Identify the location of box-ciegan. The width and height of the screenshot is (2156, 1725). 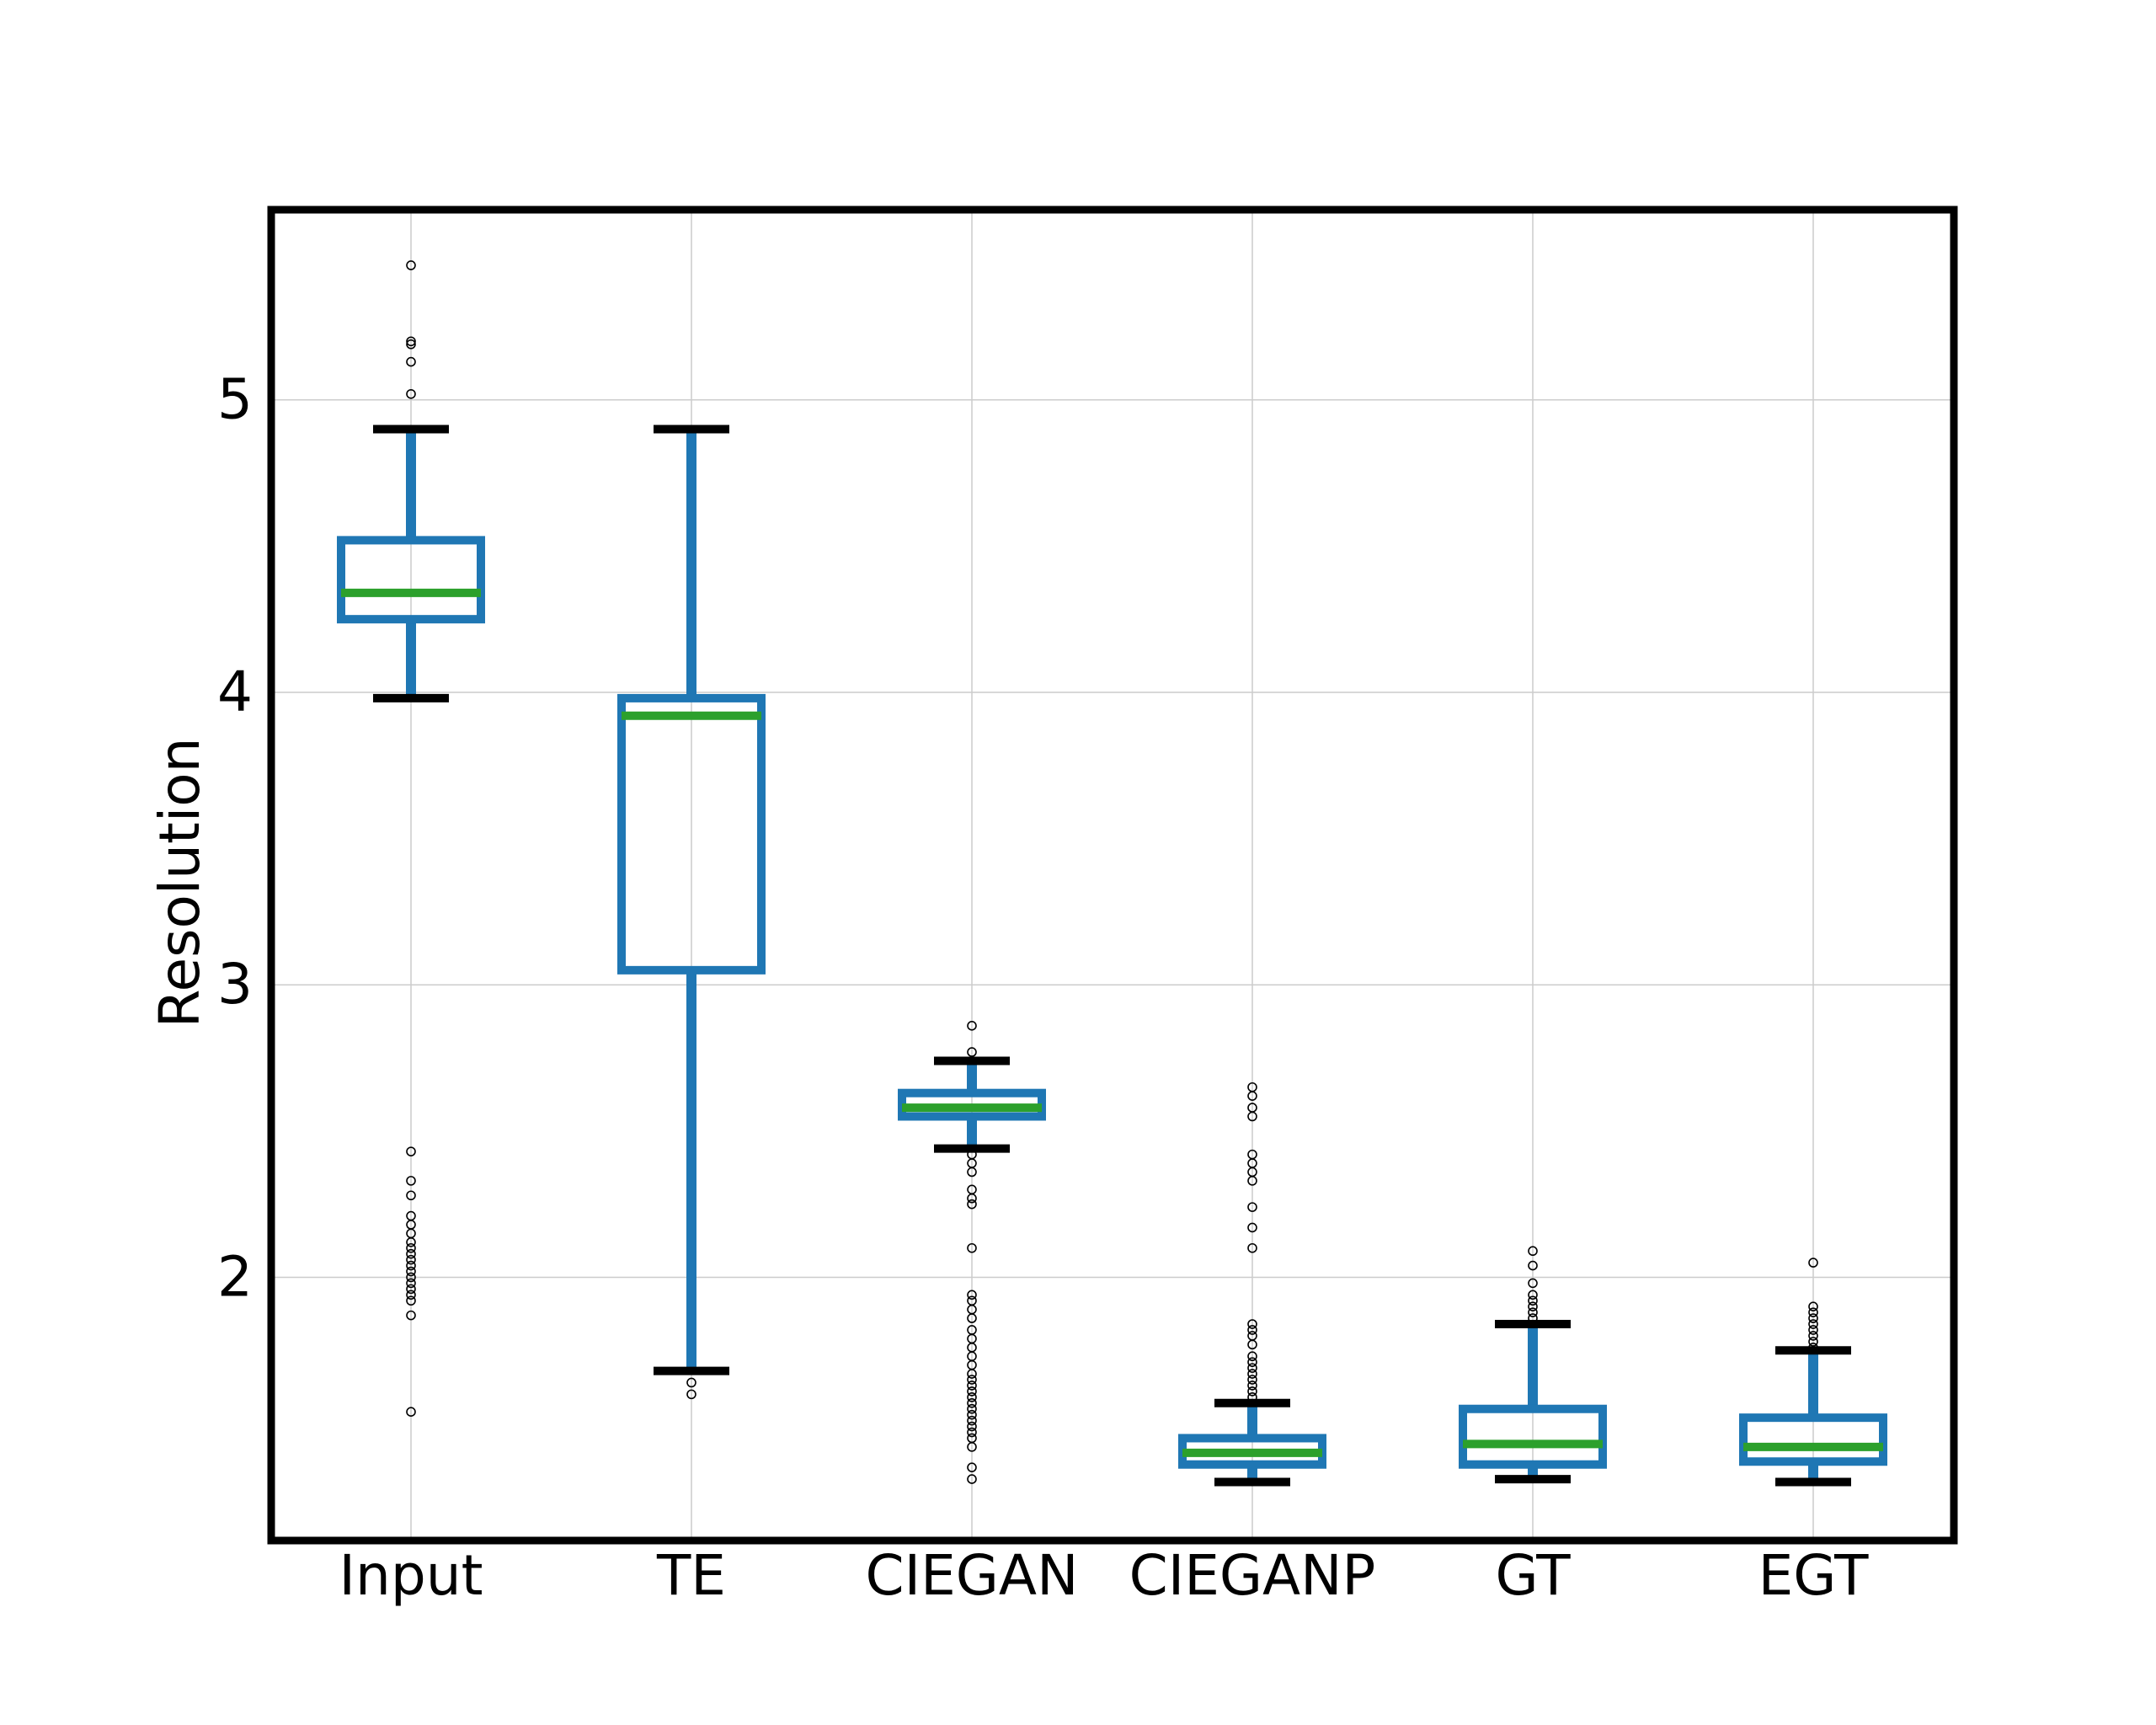
(972, 1252).